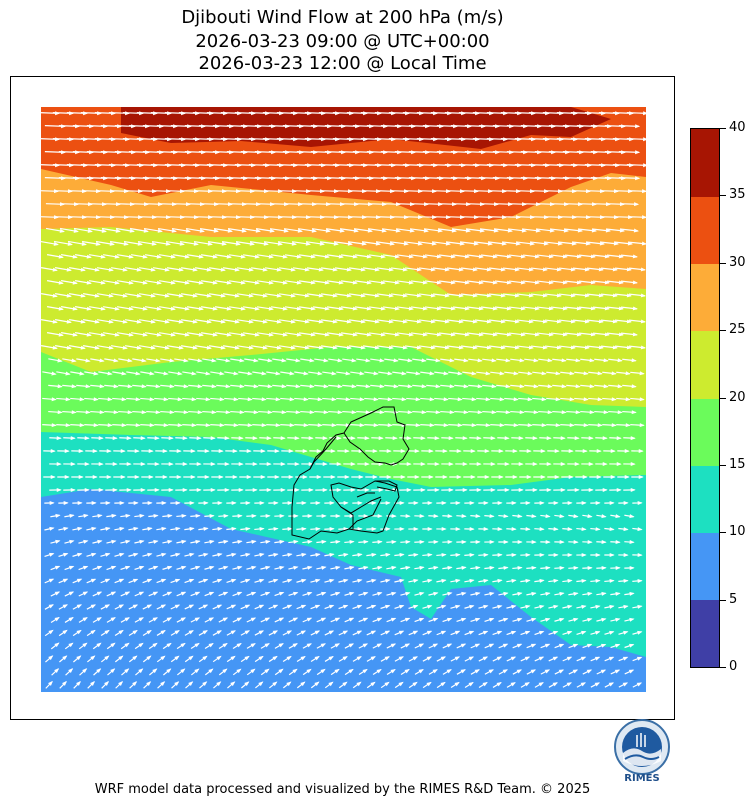  What do you see at coordinates (376, 436) in the screenshot?
I see `djibouti-outline` at bounding box center [376, 436].